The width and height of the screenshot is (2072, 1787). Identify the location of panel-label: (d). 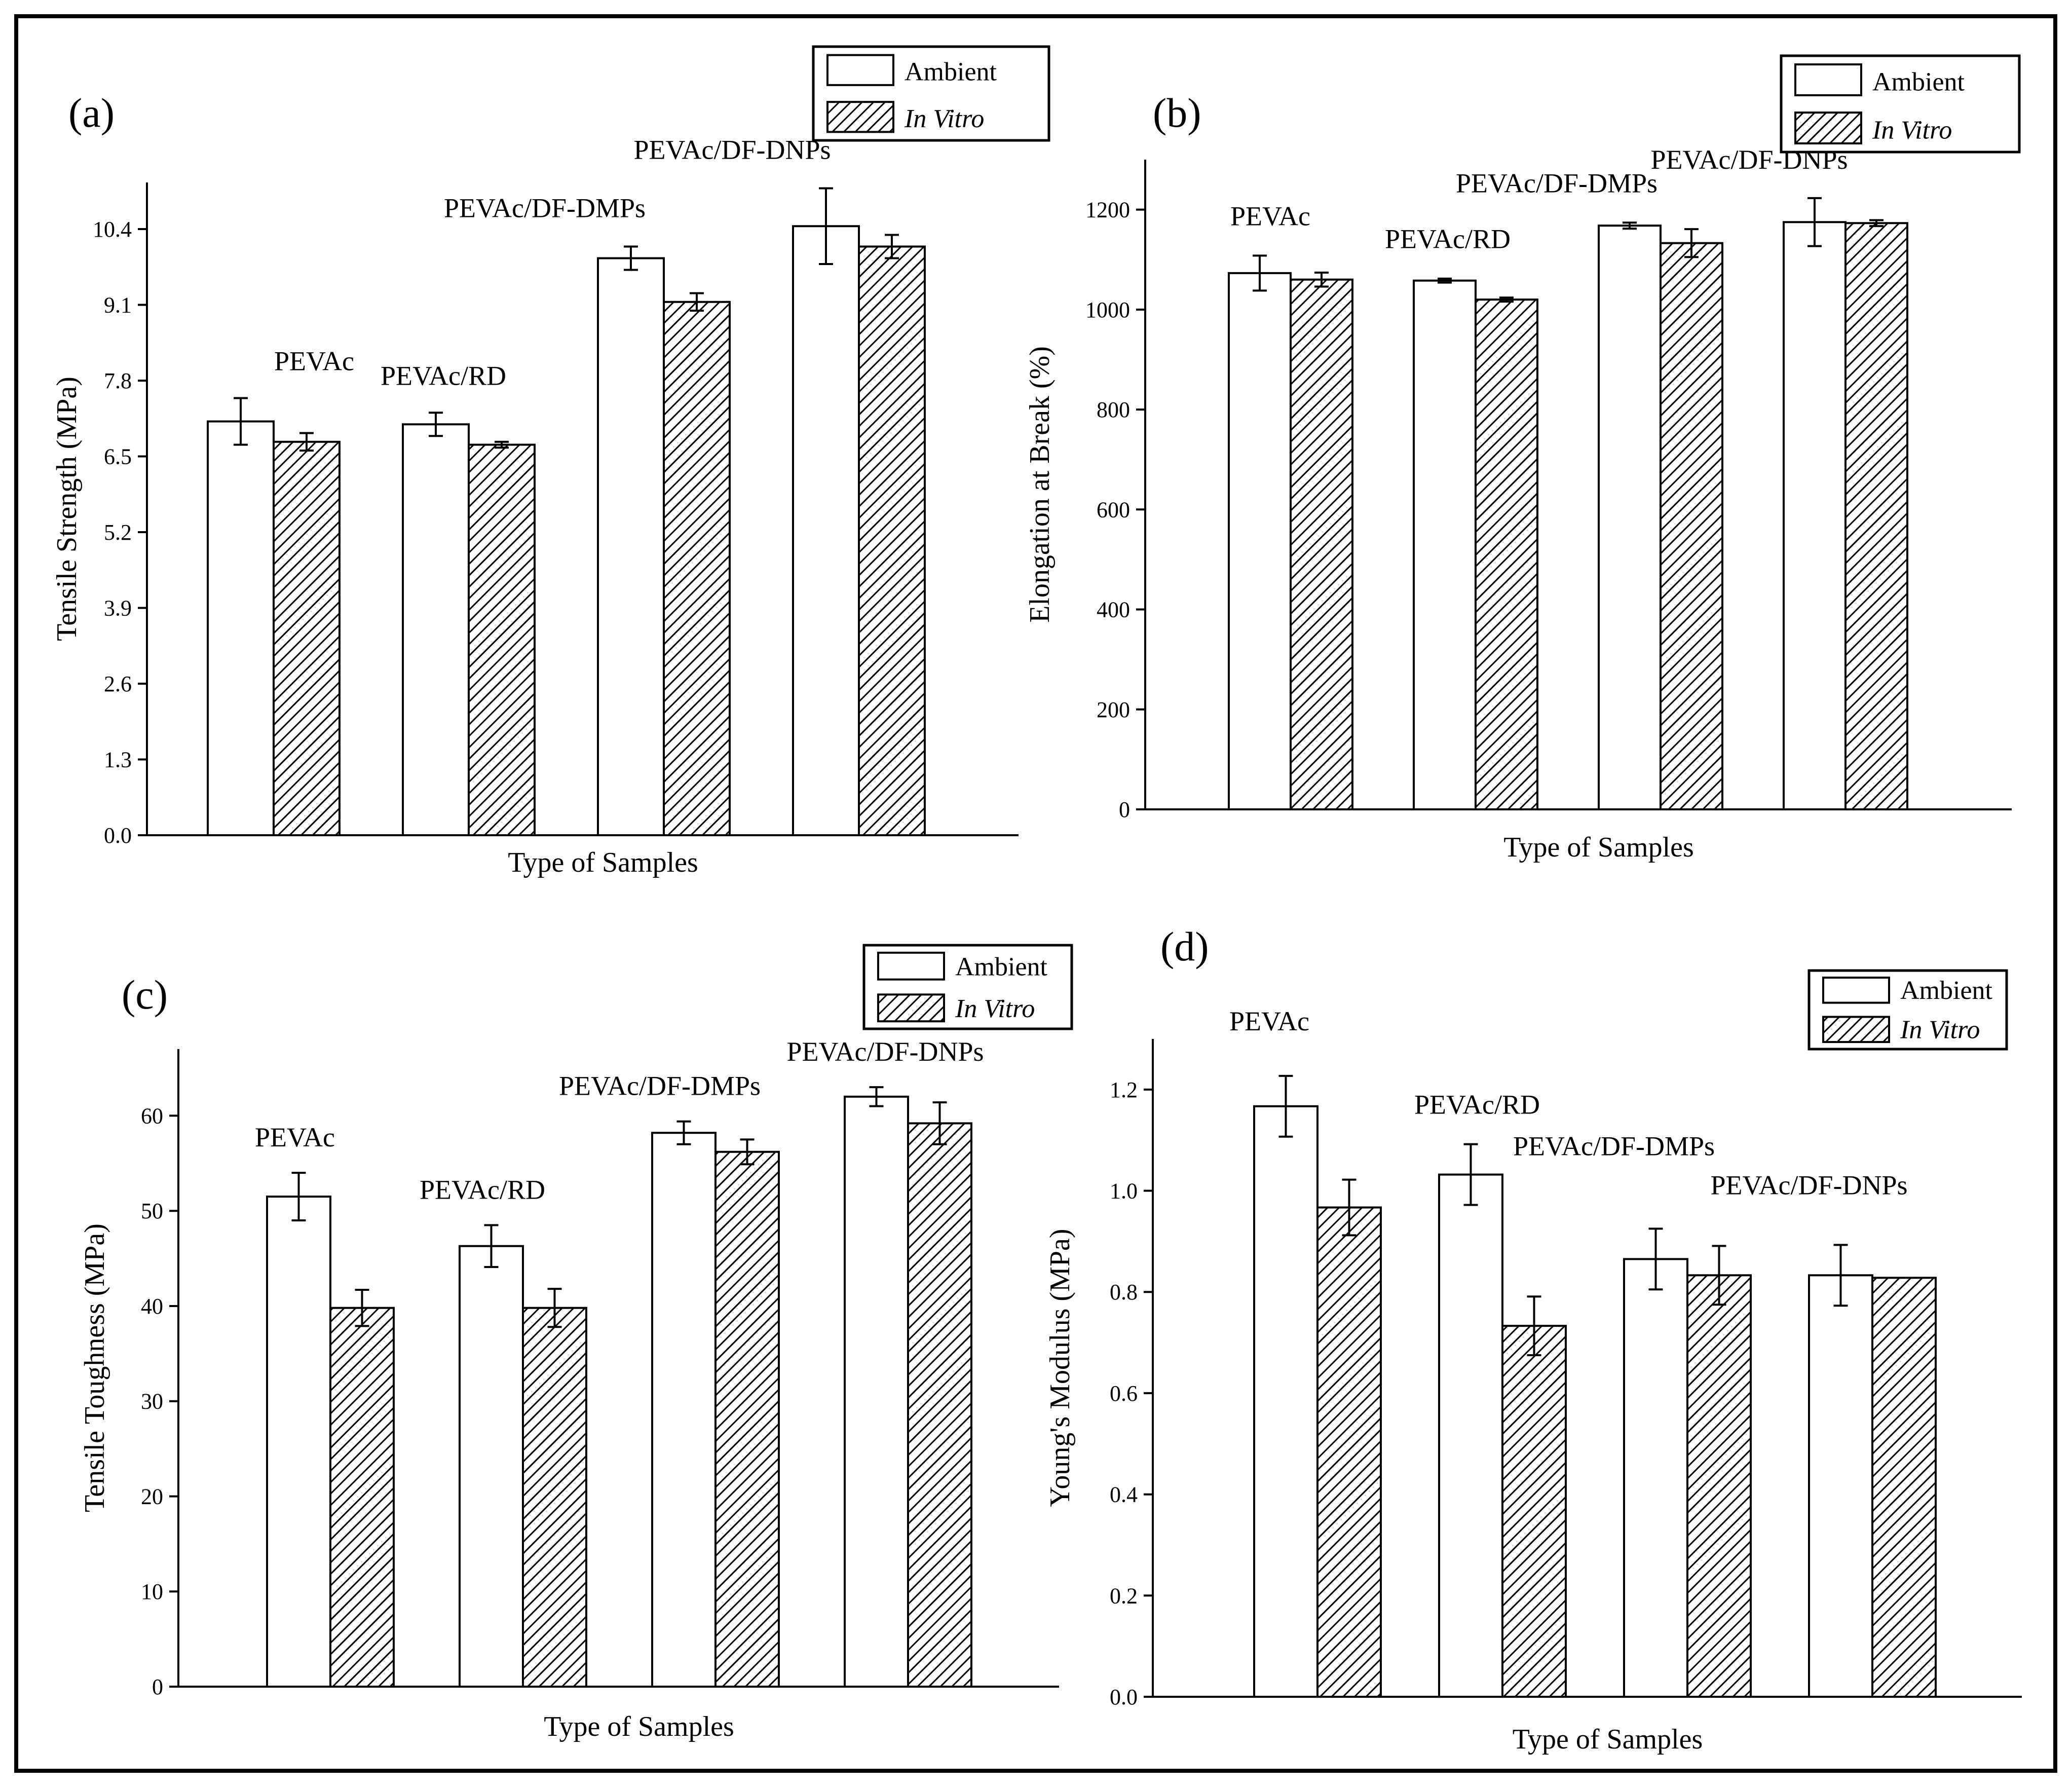
(1184, 947).